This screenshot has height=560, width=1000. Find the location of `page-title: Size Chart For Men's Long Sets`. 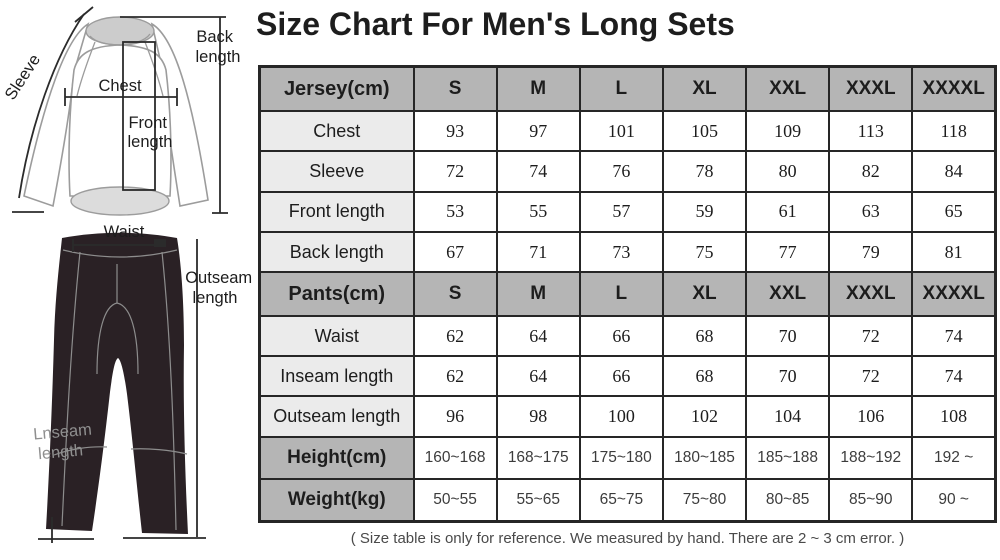

page-title: Size Chart For Men's Long Sets is located at coordinates (495, 24).